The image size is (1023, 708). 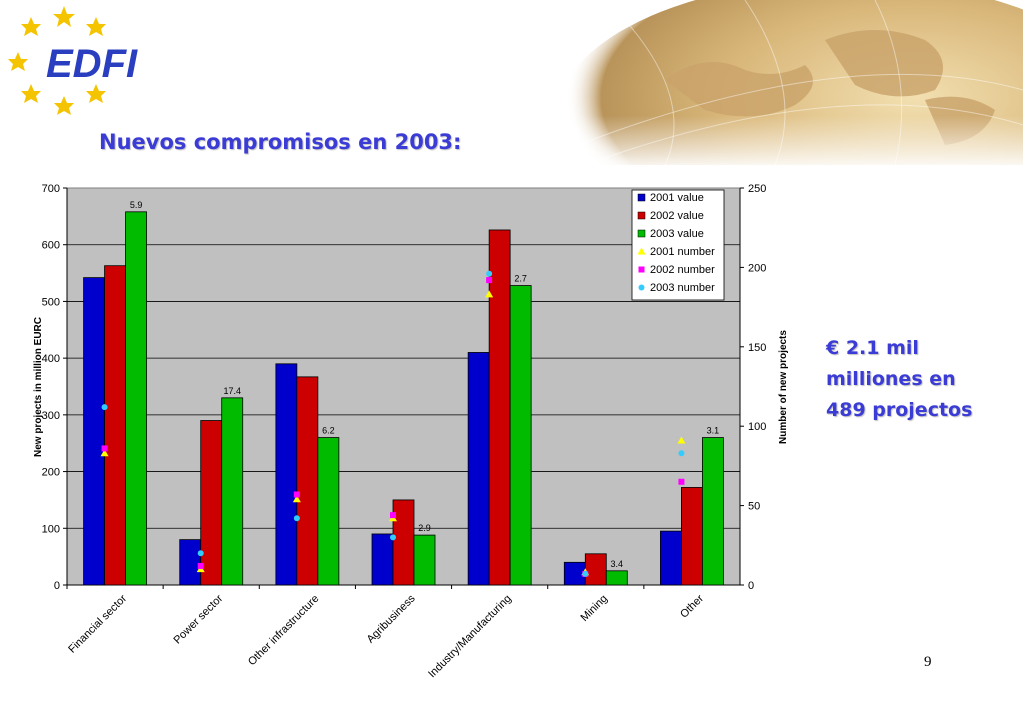 What do you see at coordinates (928, 662) in the screenshot?
I see `page-number: 9` at bounding box center [928, 662].